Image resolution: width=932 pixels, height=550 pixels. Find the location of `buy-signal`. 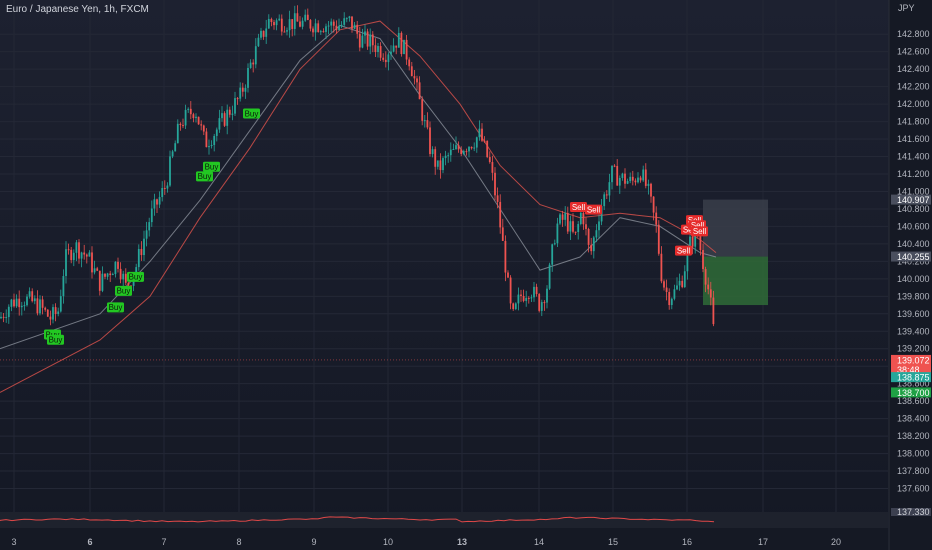

buy-signal is located at coordinates (55, 339).